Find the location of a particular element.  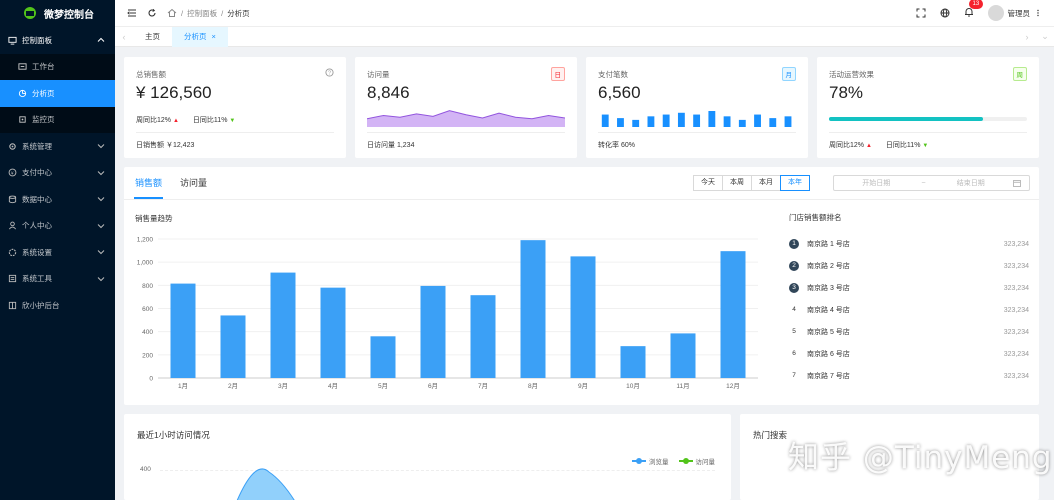

chevron-up-icon is located at coordinates (101, 39).